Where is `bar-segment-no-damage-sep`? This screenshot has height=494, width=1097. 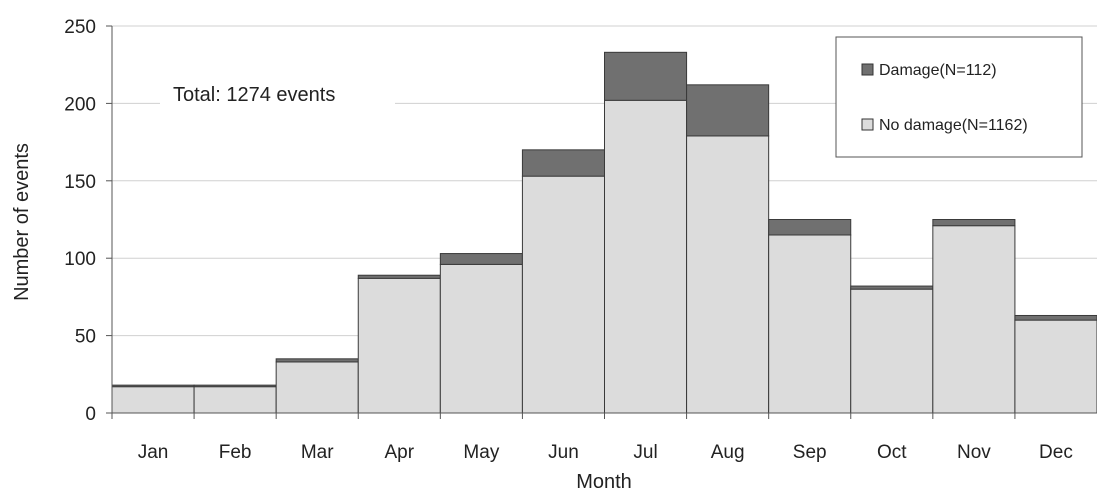 bar-segment-no-damage-sep is located at coordinates (810, 324).